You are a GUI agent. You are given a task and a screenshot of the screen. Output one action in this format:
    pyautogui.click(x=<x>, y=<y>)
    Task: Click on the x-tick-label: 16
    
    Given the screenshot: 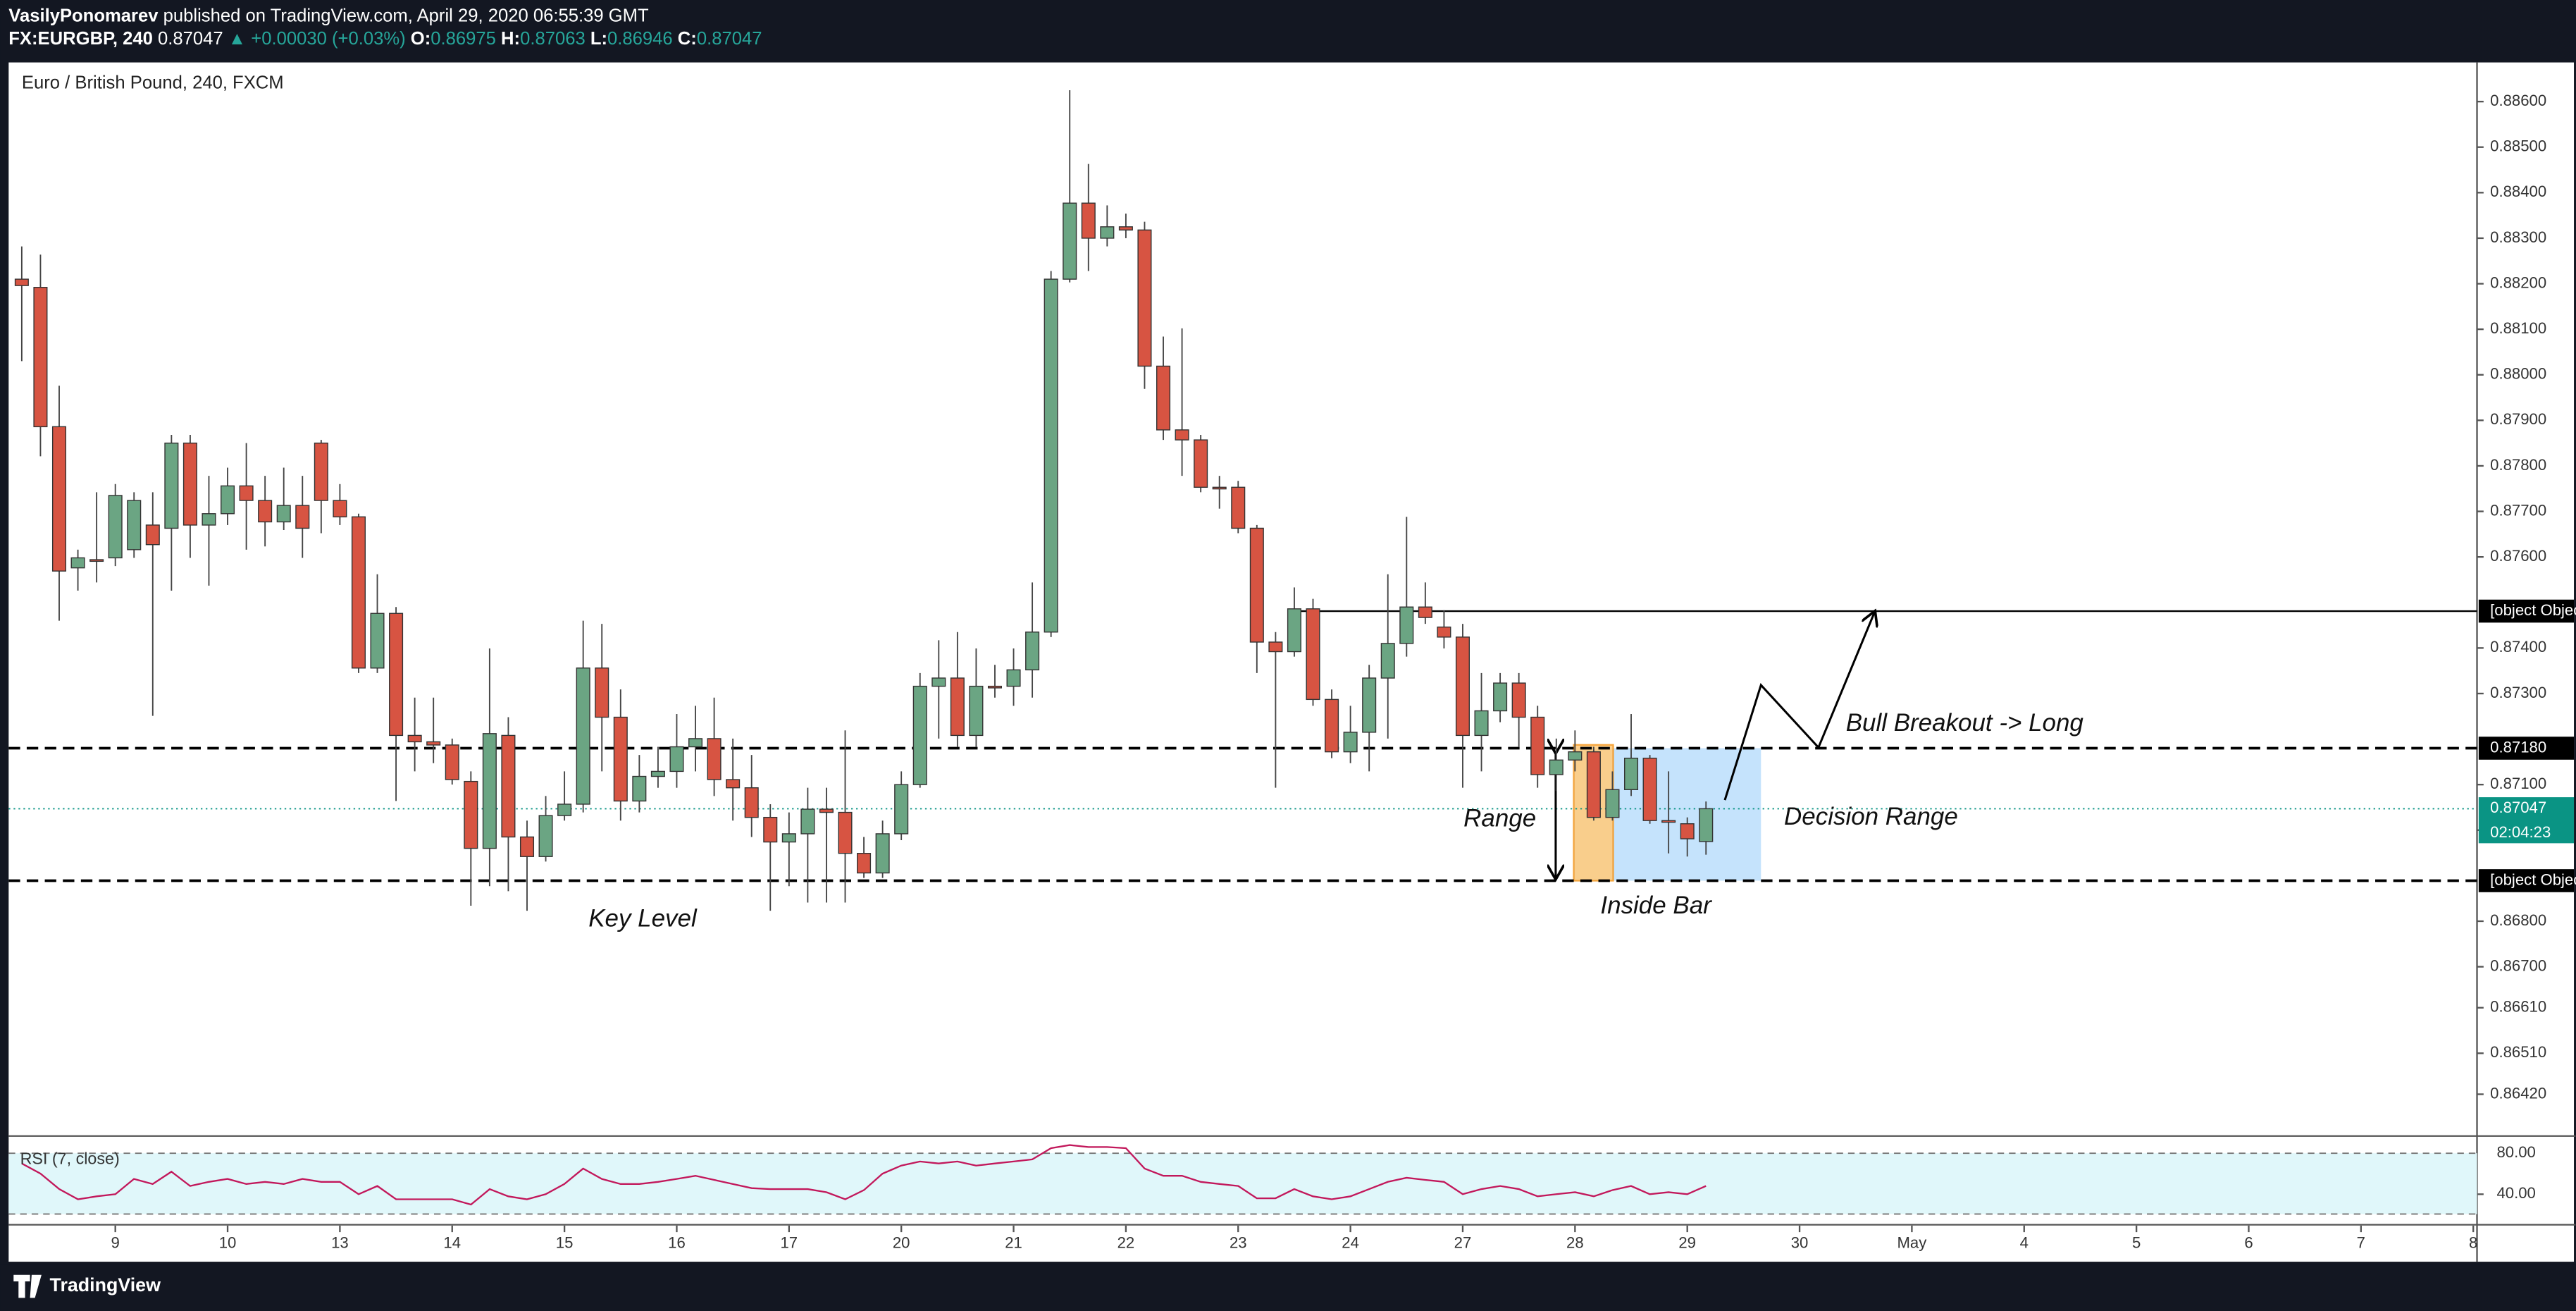 What is the action you would take?
    pyautogui.click(x=677, y=1242)
    